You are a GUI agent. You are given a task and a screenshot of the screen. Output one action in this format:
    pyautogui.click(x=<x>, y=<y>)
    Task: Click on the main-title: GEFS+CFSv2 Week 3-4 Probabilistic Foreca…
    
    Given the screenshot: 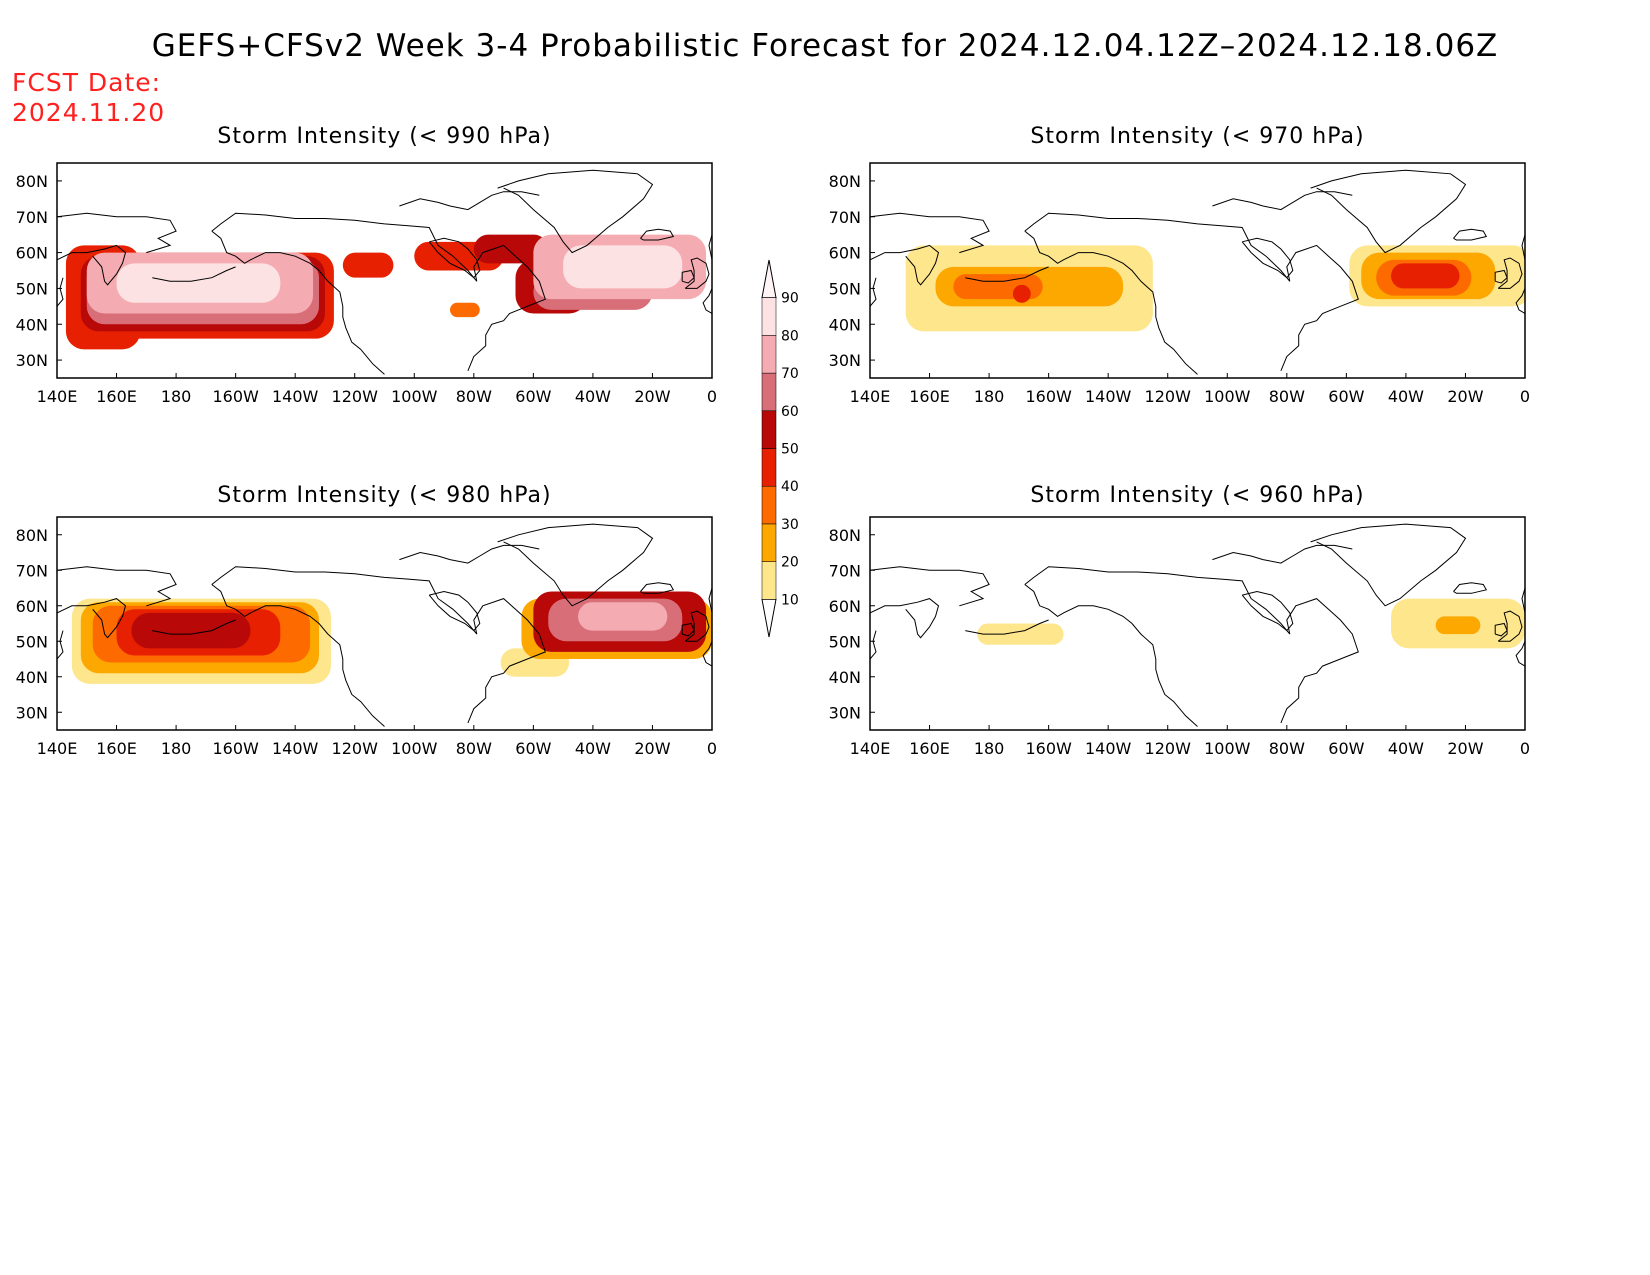 What is the action you would take?
    pyautogui.click(x=825, y=46)
    